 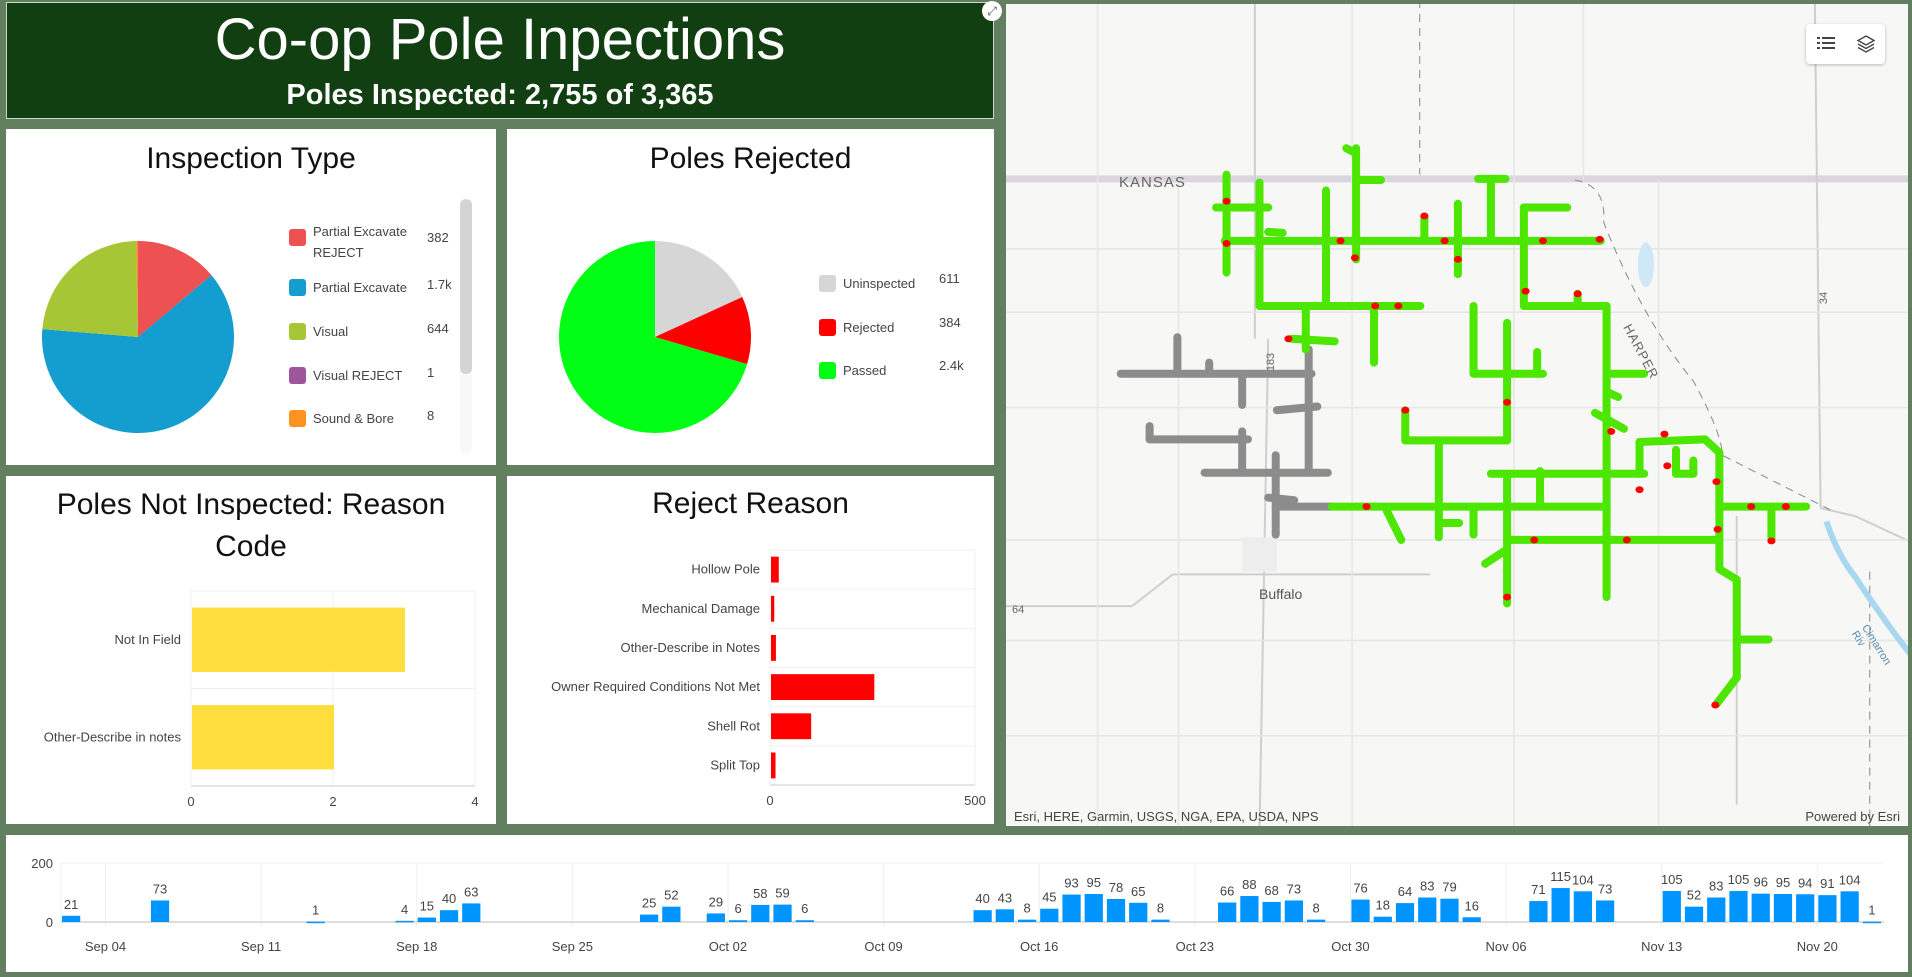 I want to click on scrollbar-thumb, so click(x=466, y=286).